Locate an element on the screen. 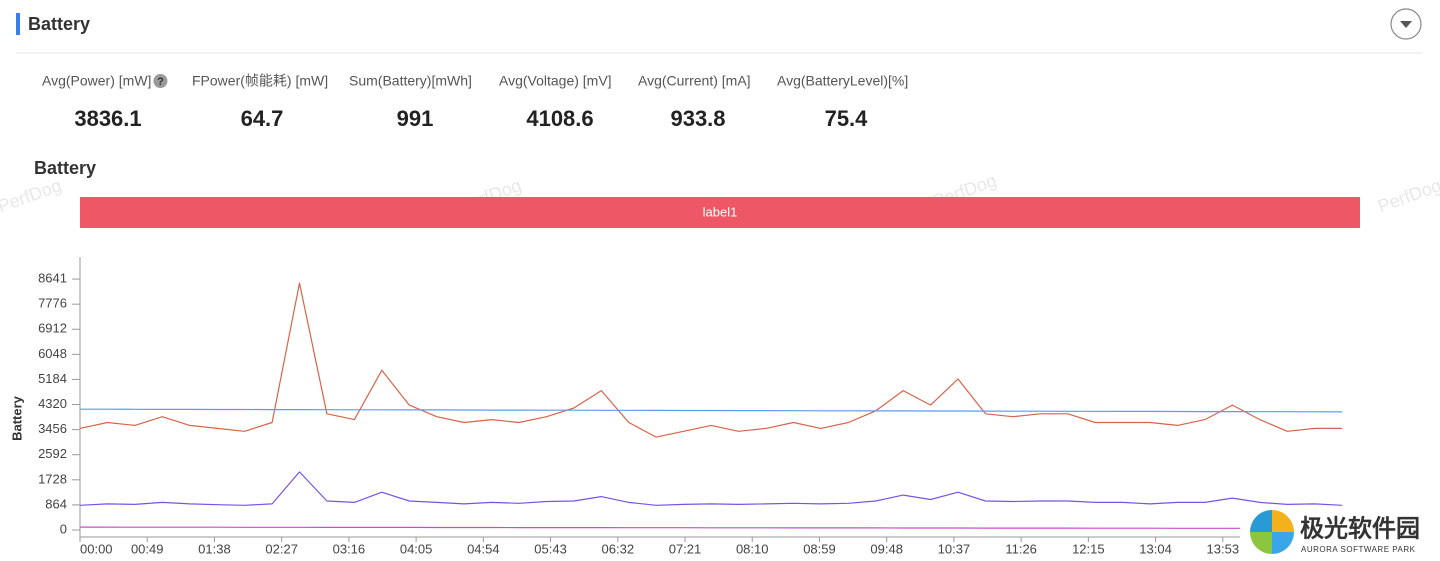 This screenshot has width=1440, height=561. logo: 极光软件园 AURORA SOFTWARE PARK is located at coordinates (1340, 533).